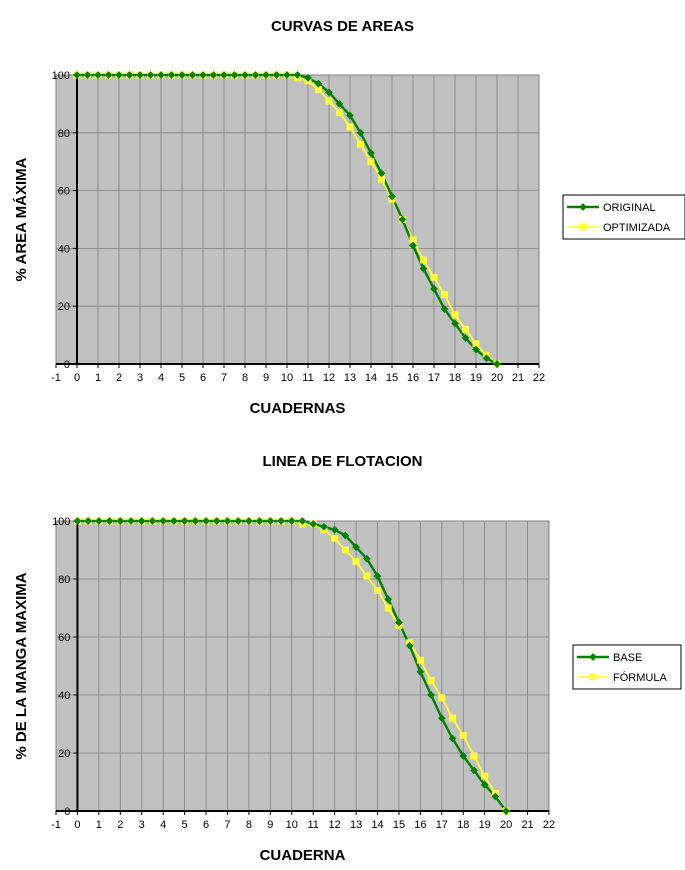  I want to click on x-tick-label: 8, so click(245, 378).